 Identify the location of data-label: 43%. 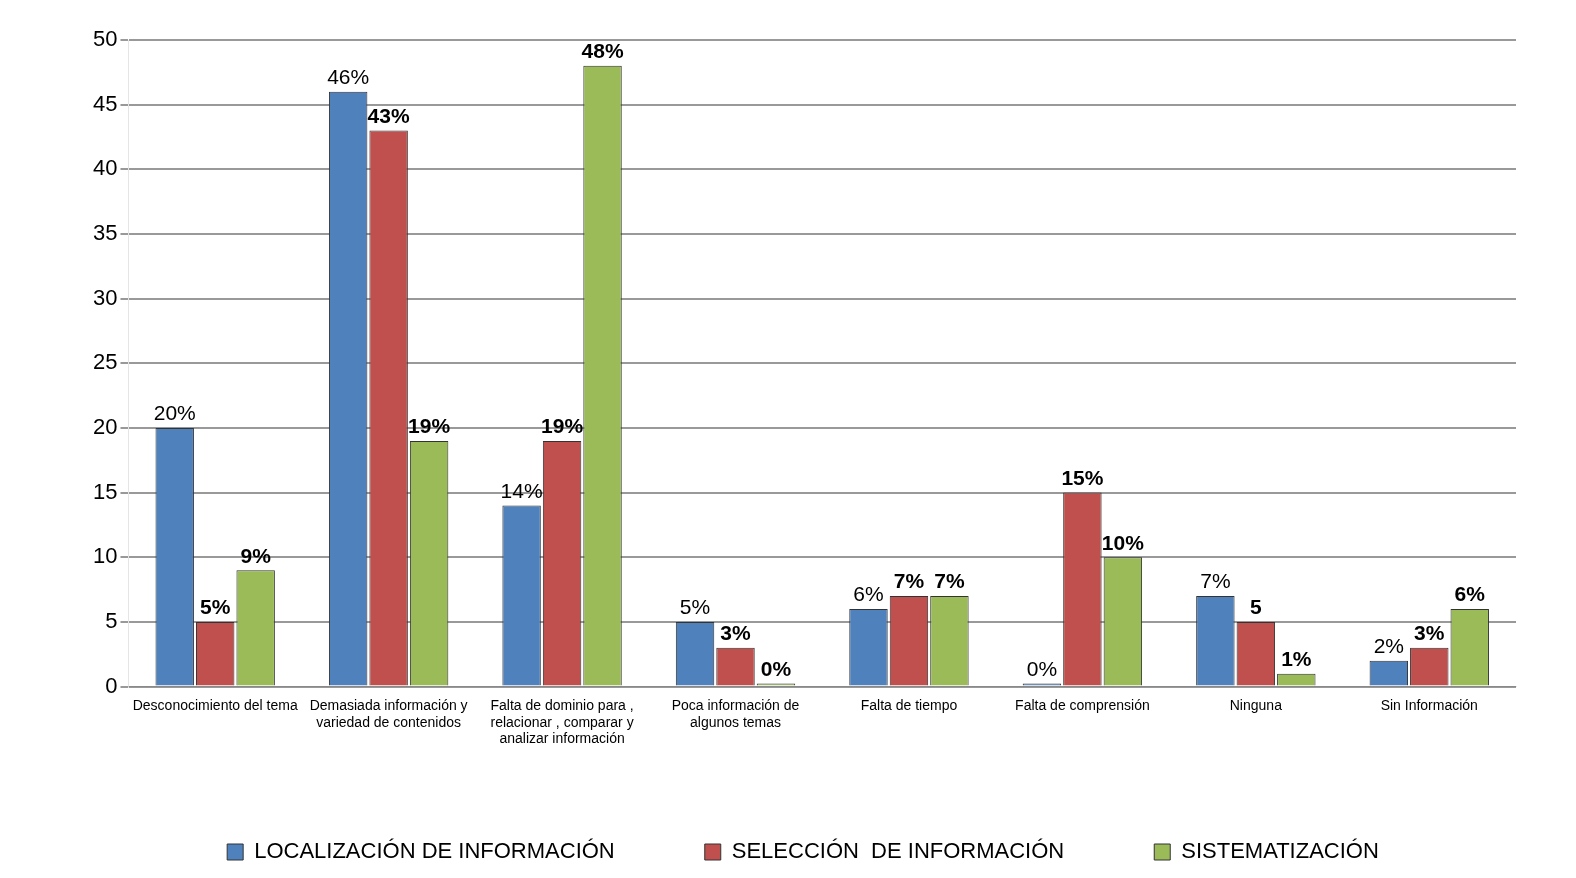
(388, 115).